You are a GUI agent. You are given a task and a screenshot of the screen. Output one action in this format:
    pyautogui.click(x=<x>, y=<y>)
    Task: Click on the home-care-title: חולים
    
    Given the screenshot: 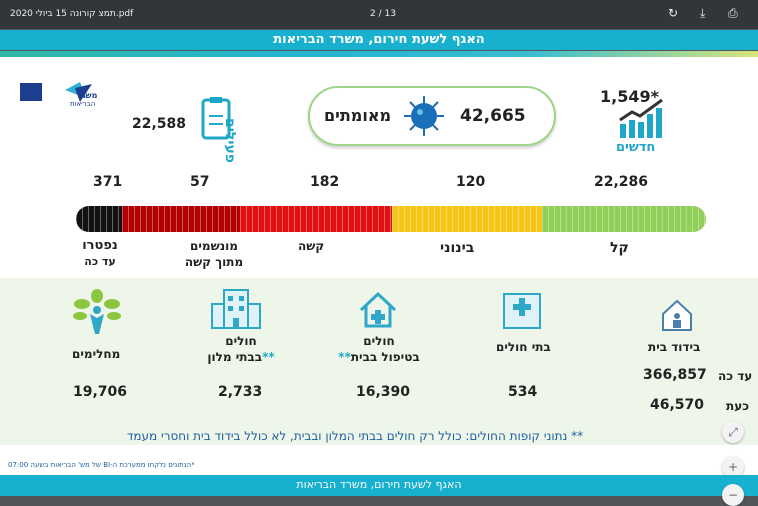 What is the action you would take?
    pyautogui.click(x=379, y=341)
    